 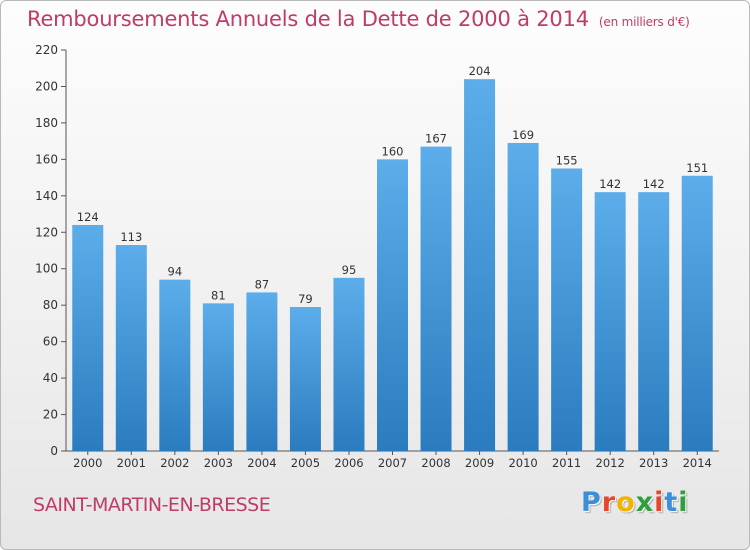 I want to click on bar-2014, so click(x=697, y=313).